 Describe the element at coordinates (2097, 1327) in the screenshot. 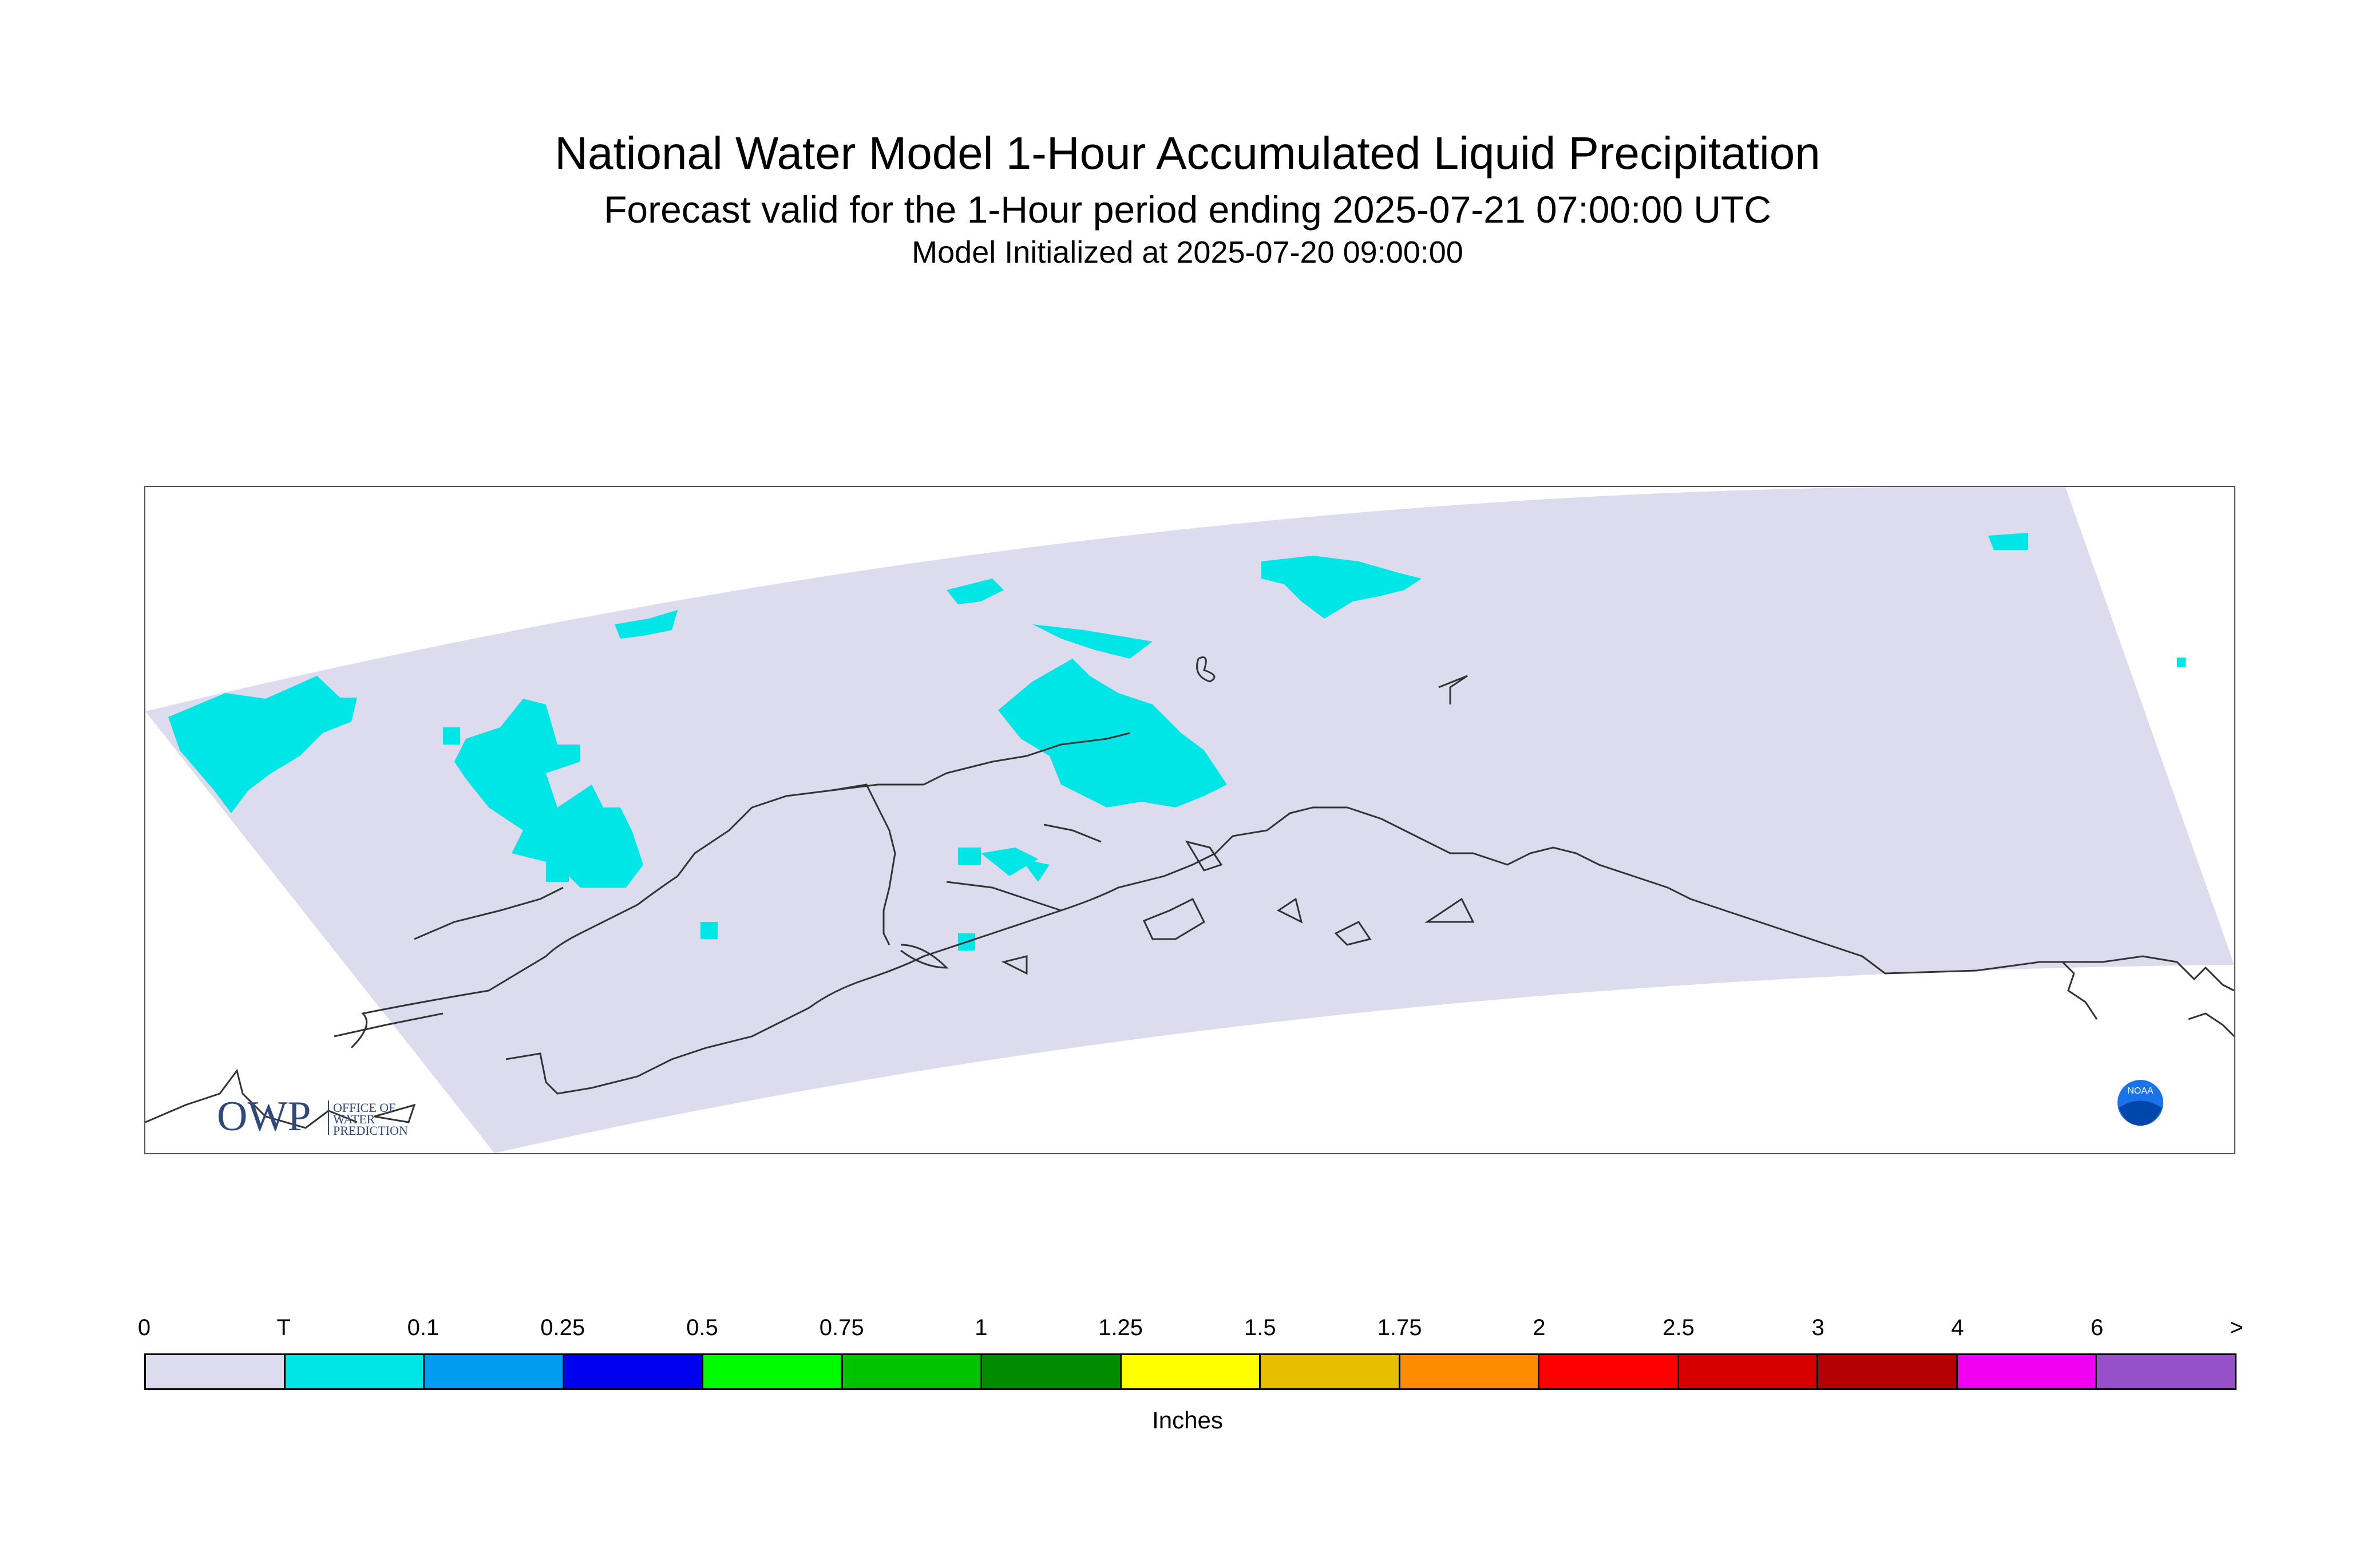

I see `legend-tick-label: 6` at that location.